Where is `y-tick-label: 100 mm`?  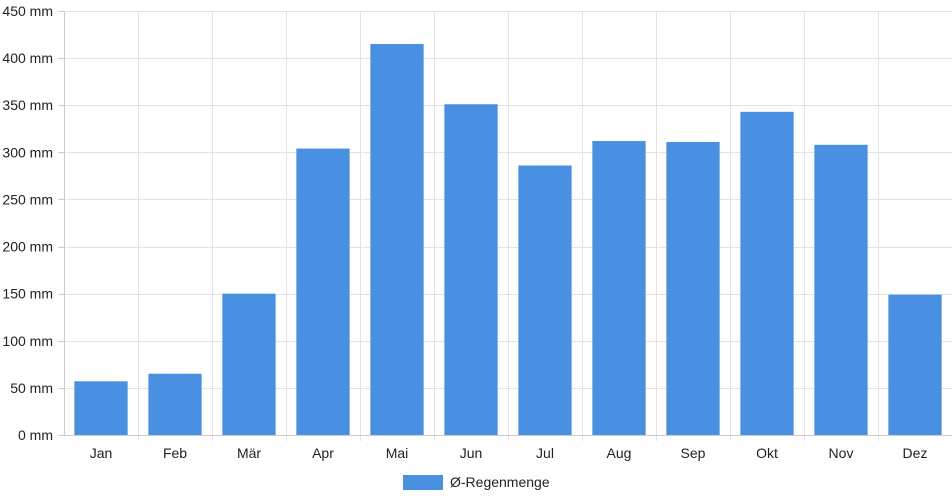
y-tick-label: 100 mm is located at coordinates (27, 341).